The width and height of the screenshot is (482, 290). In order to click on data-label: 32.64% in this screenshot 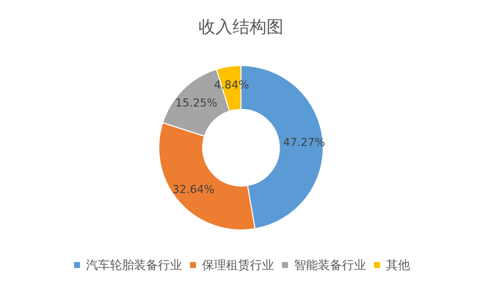, I will do `click(193, 189)`.